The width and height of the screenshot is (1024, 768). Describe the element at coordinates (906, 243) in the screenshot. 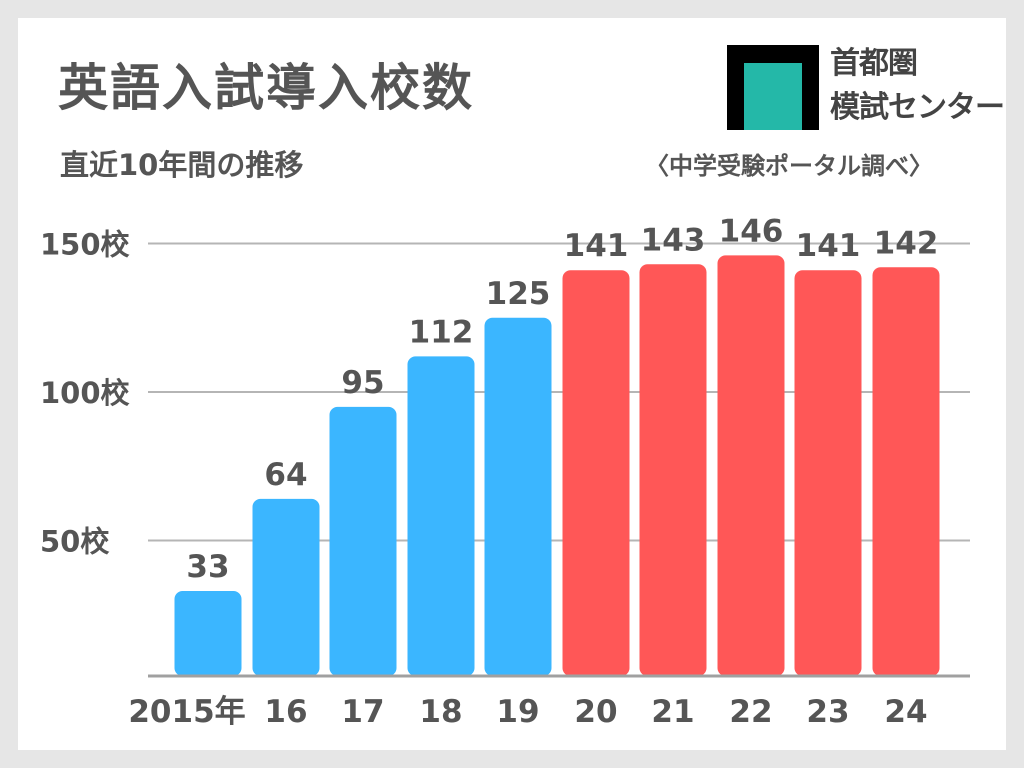

I see `data-label: 142` at that location.